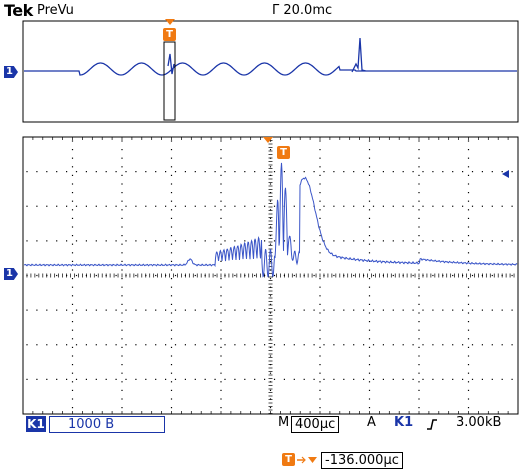  What do you see at coordinates (55, 10) in the screenshot?
I see `acquisition-mode: PreVu` at bounding box center [55, 10].